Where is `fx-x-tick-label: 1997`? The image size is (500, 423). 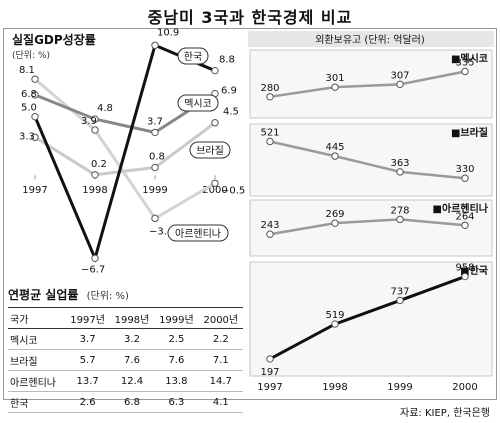 fx-x-tick-label: 1997 is located at coordinates (269, 387).